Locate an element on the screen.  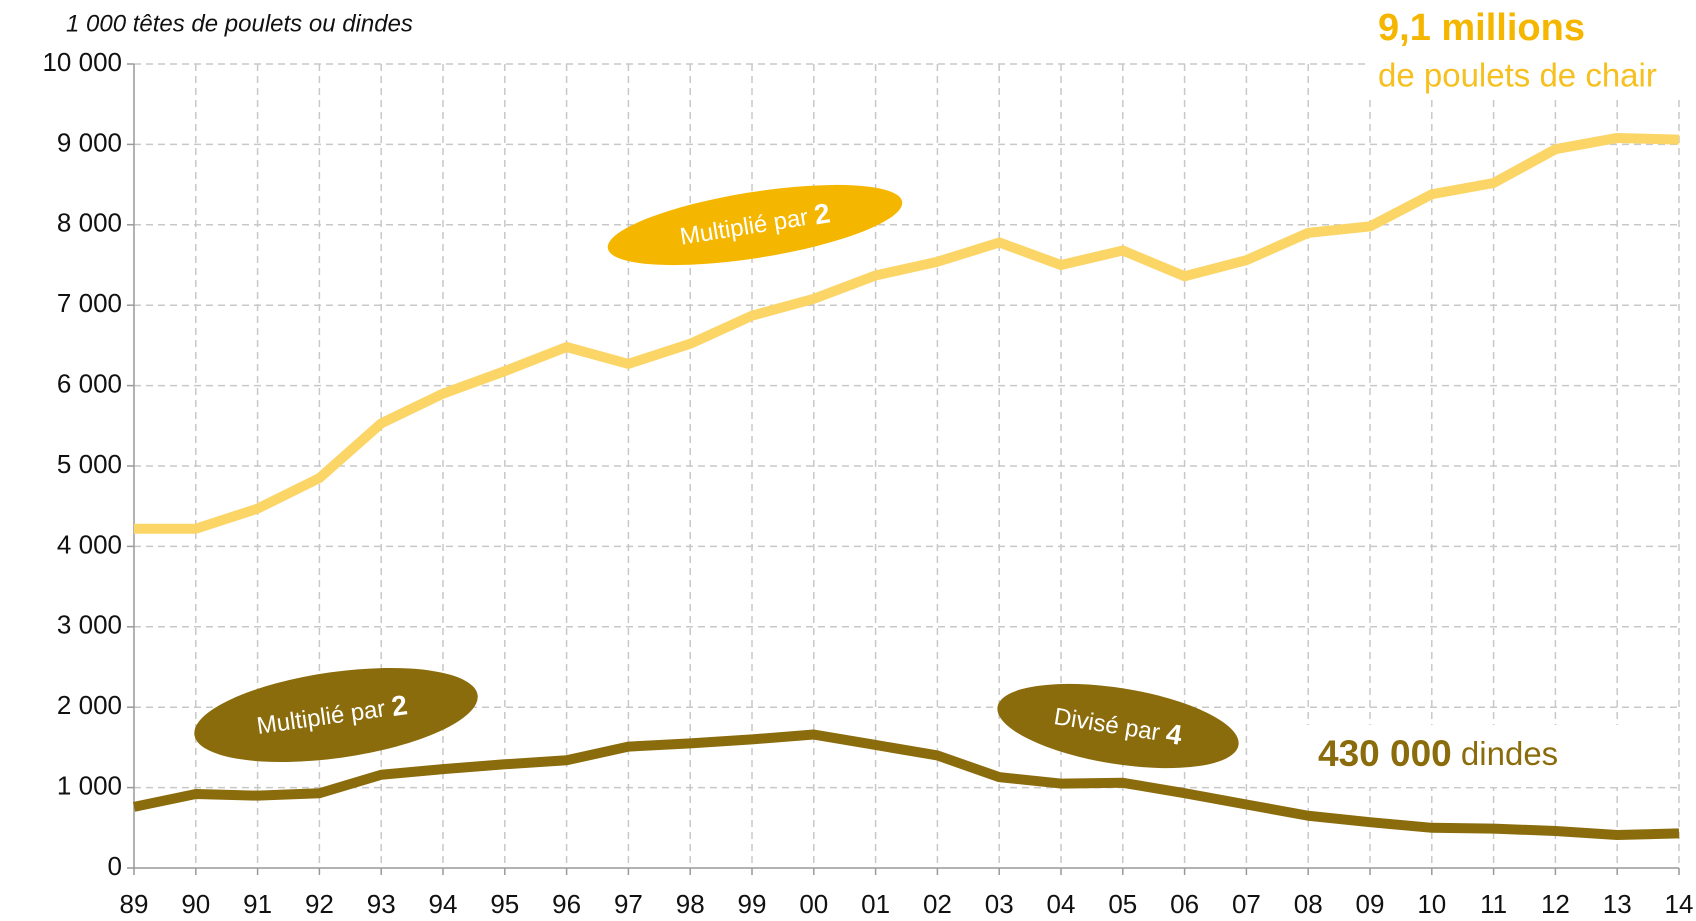
x-tick-label: 92 is located at coordinates (319, 904).